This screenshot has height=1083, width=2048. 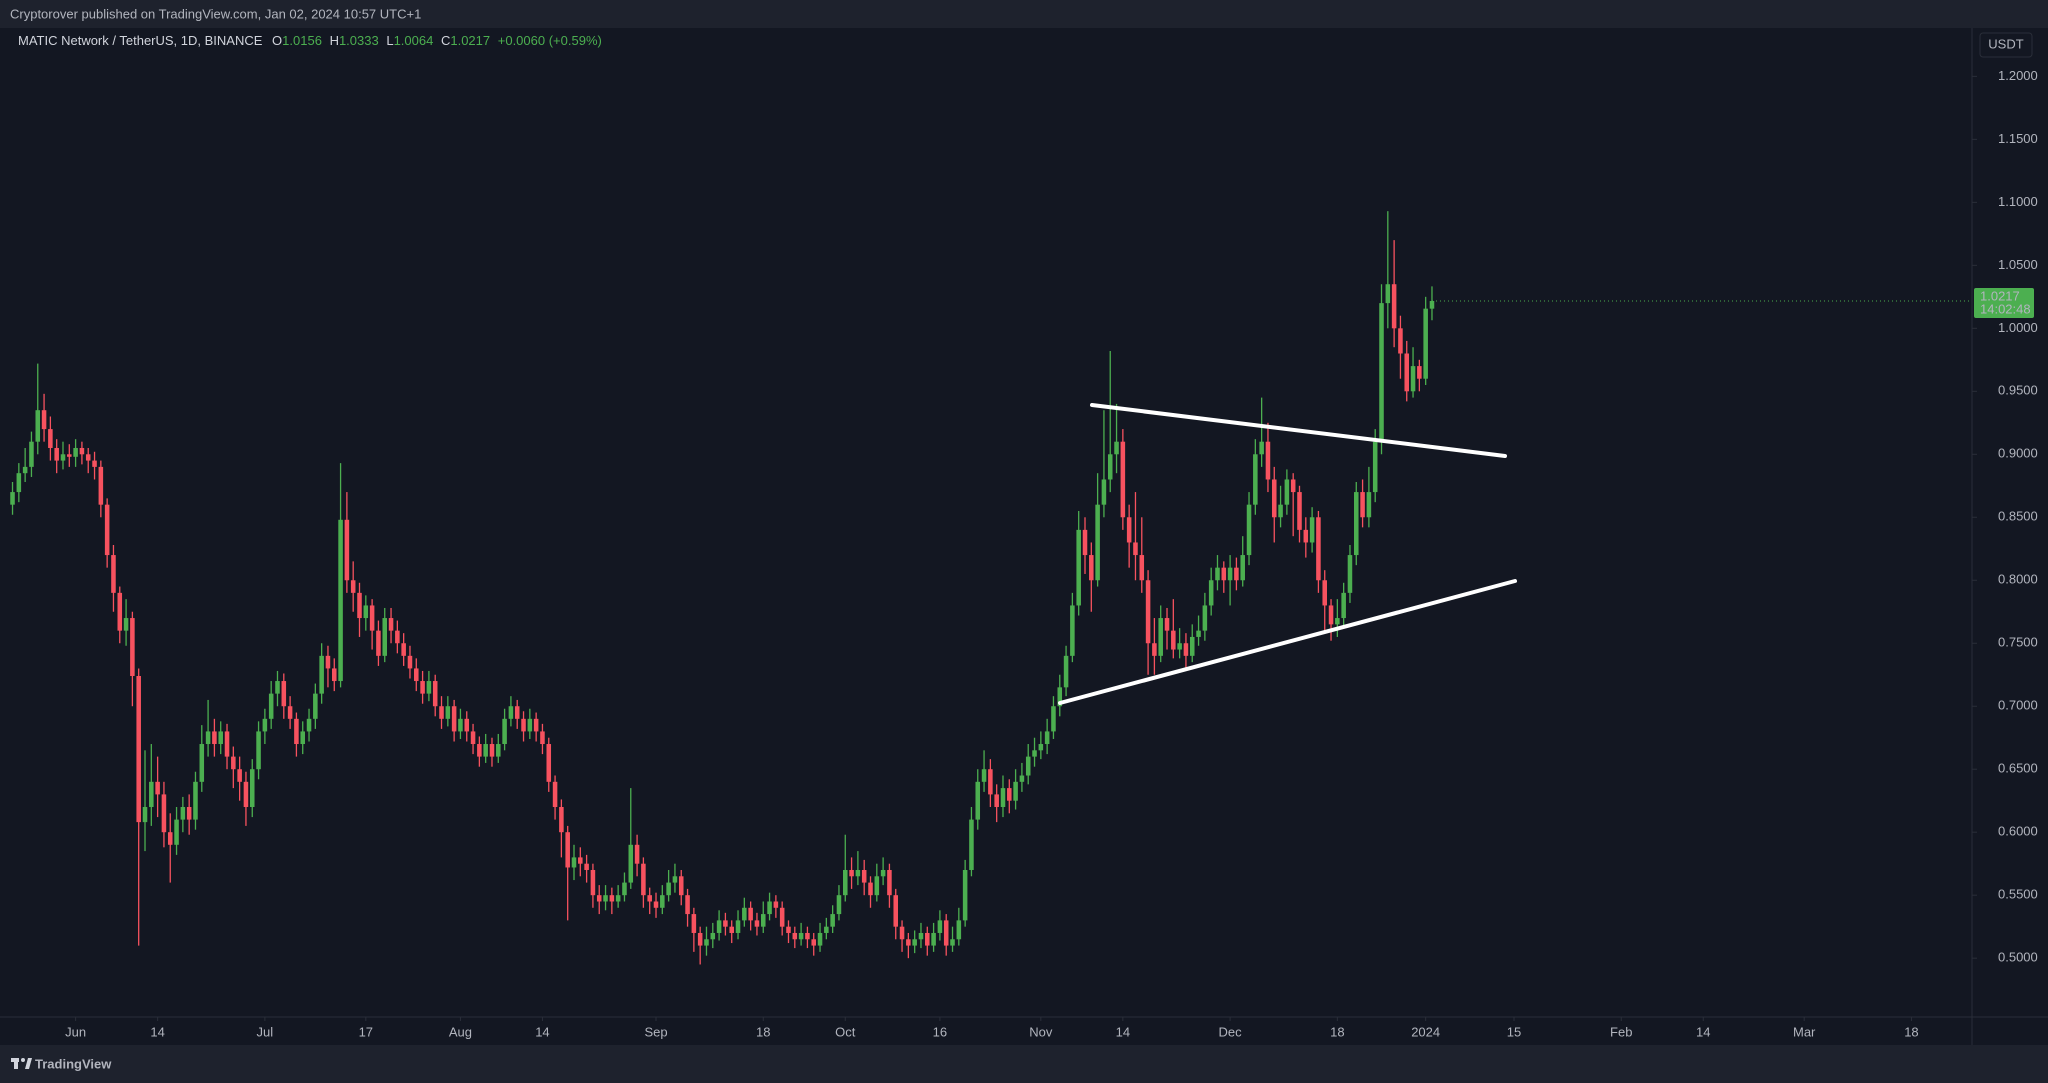 What do you see at coordinates (1024, 1064) in the screenshot?
I see `footer-bar` at bounding box center [1024, 1064].